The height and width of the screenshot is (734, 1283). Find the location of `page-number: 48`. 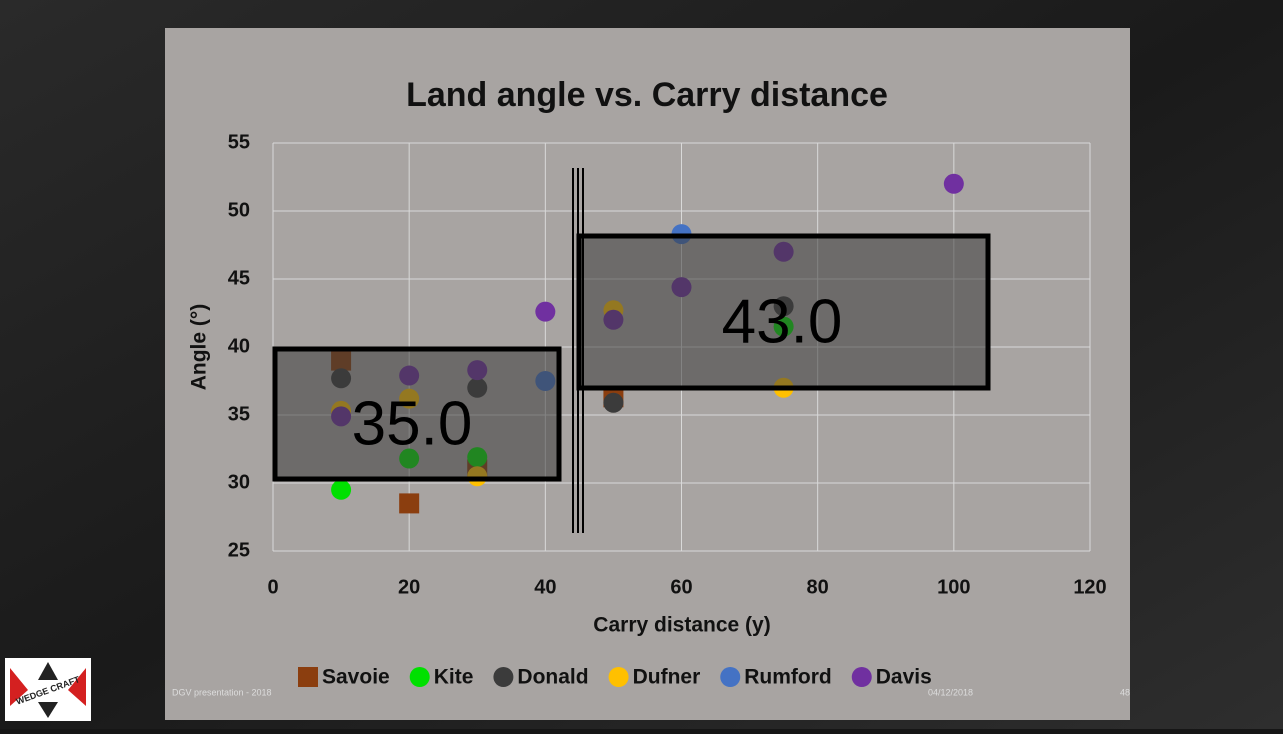

page-number: 48 is located at coordinates (1125, 692).